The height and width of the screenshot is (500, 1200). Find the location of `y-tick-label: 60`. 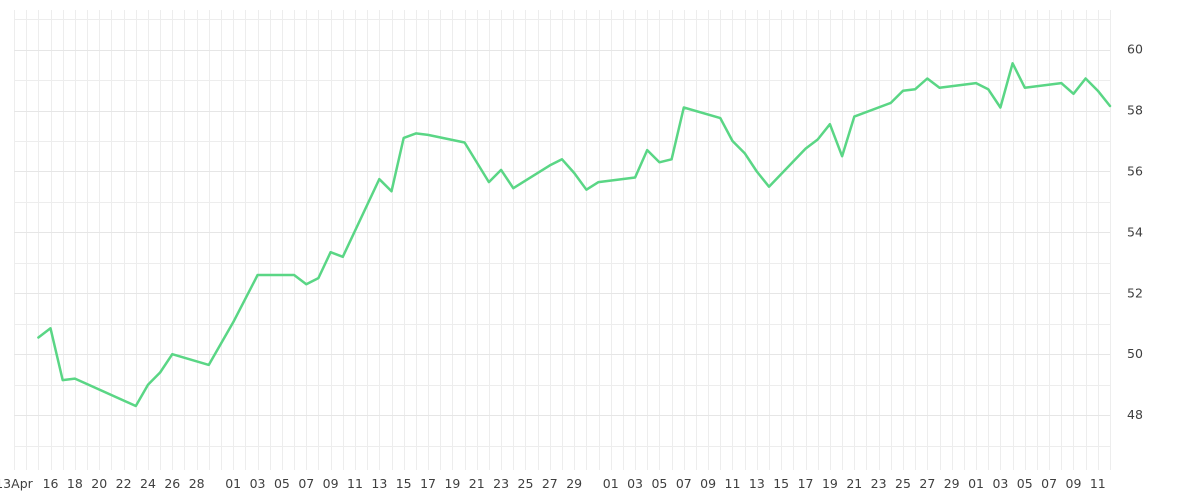

y-tick-label: 60 is located at coordinates (1135, 49).